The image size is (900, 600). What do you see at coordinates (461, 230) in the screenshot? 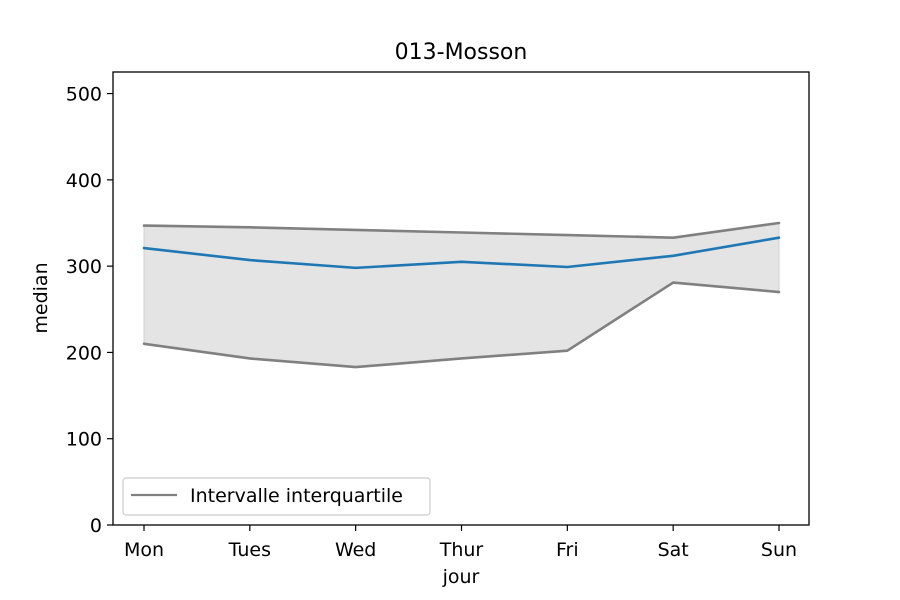
I see `upper-quartile-line` at bounding box center [461, 230].